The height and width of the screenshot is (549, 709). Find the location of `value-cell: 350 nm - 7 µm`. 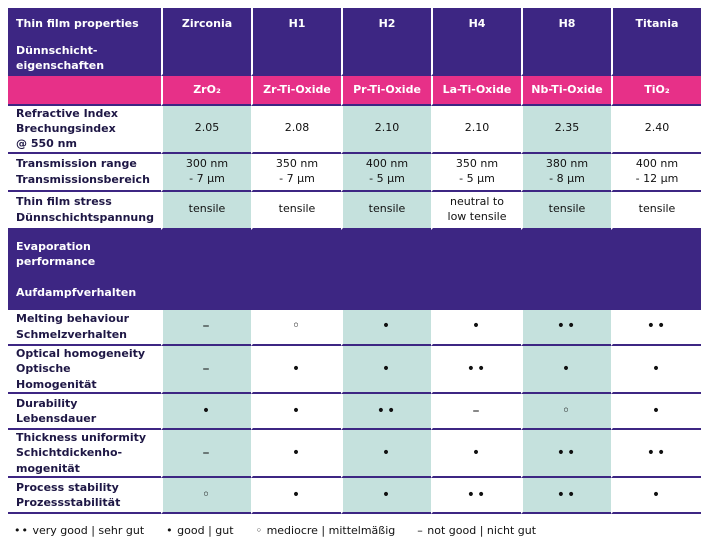

value-cell: 350 nm - 7 µm is located at coordinates (296, 172).